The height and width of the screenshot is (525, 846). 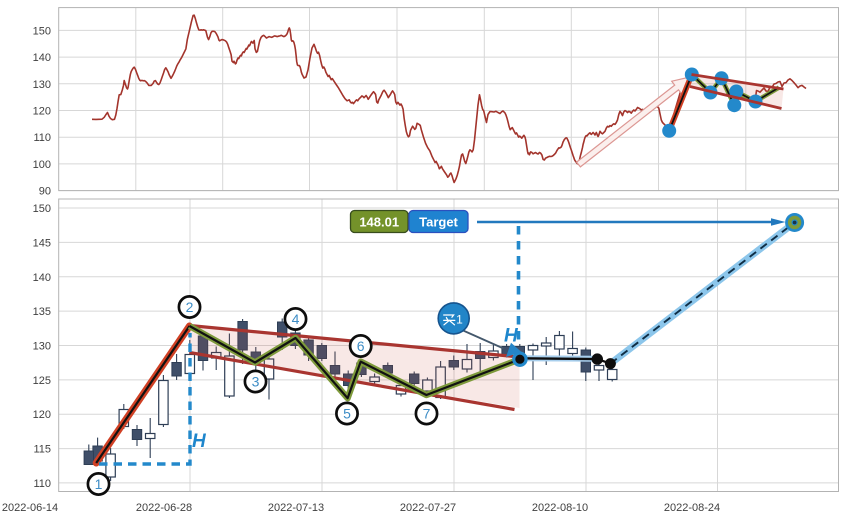 What do you see at coordinates (42, 312) in the screenshot?
I see `svg-text: 135` at bounding box center [42, 312].